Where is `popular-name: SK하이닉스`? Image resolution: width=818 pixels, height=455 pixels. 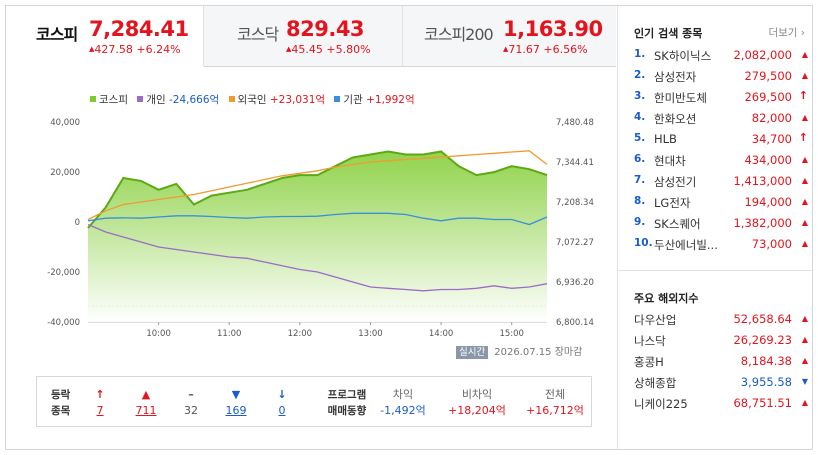 popular-name: SK하이닉스 is located at coordinates (683, 56).